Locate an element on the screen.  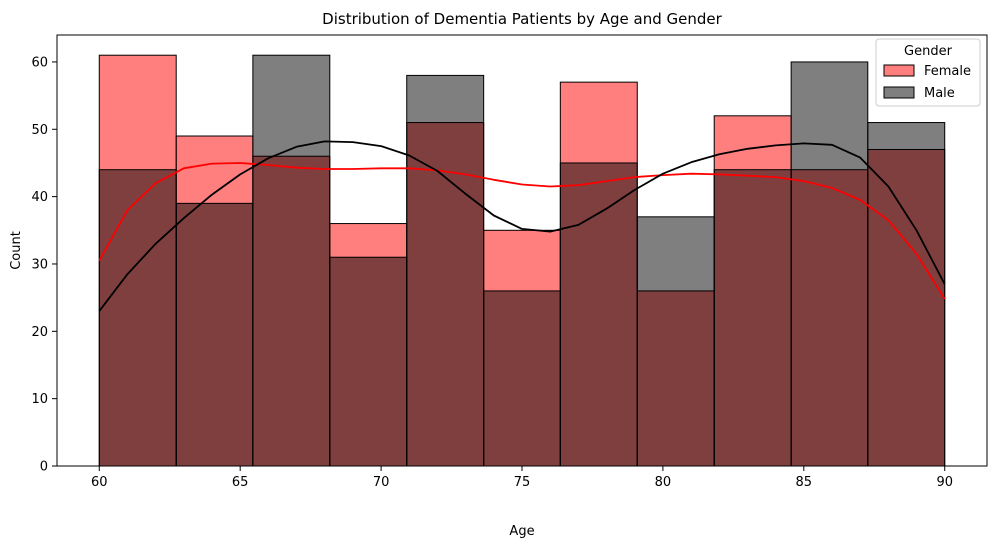
y-tick-label: 0 is located at coordinates (44, 467).